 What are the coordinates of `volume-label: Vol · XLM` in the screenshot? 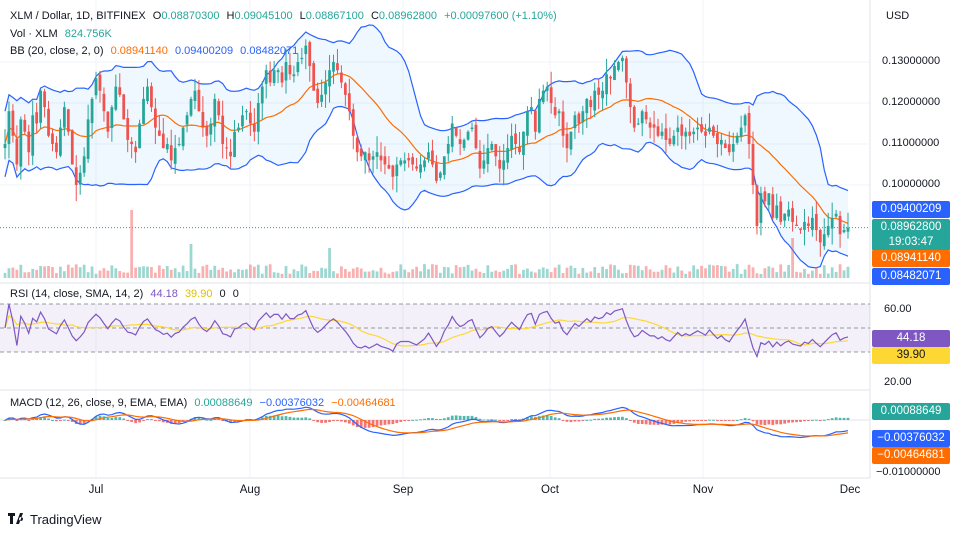 It's located at (34, 34).